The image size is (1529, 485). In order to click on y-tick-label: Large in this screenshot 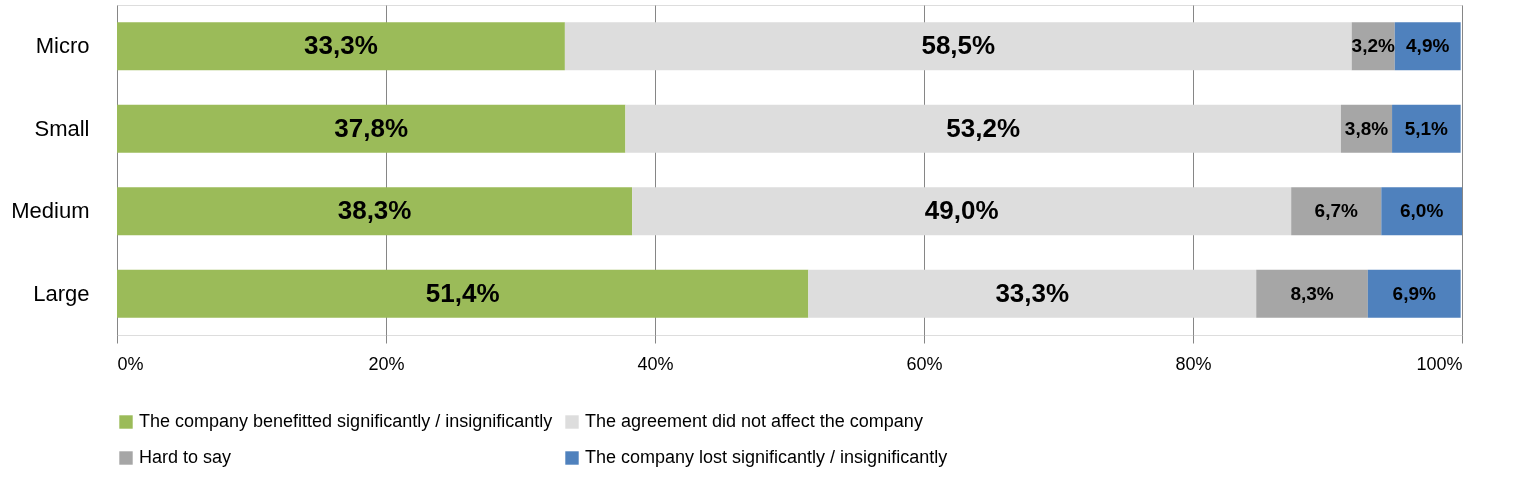, I will do `click(61, 293)`.